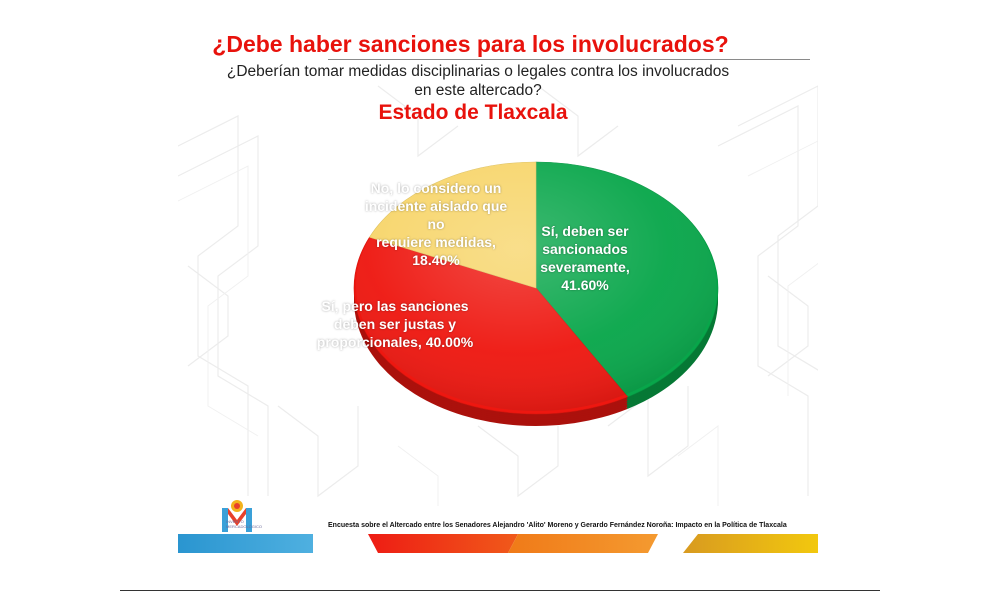 The image size is (1000, 600). Describe the element at coordinates (583, 543) in the screenshot. I see `footer-bar-orange` at that location.